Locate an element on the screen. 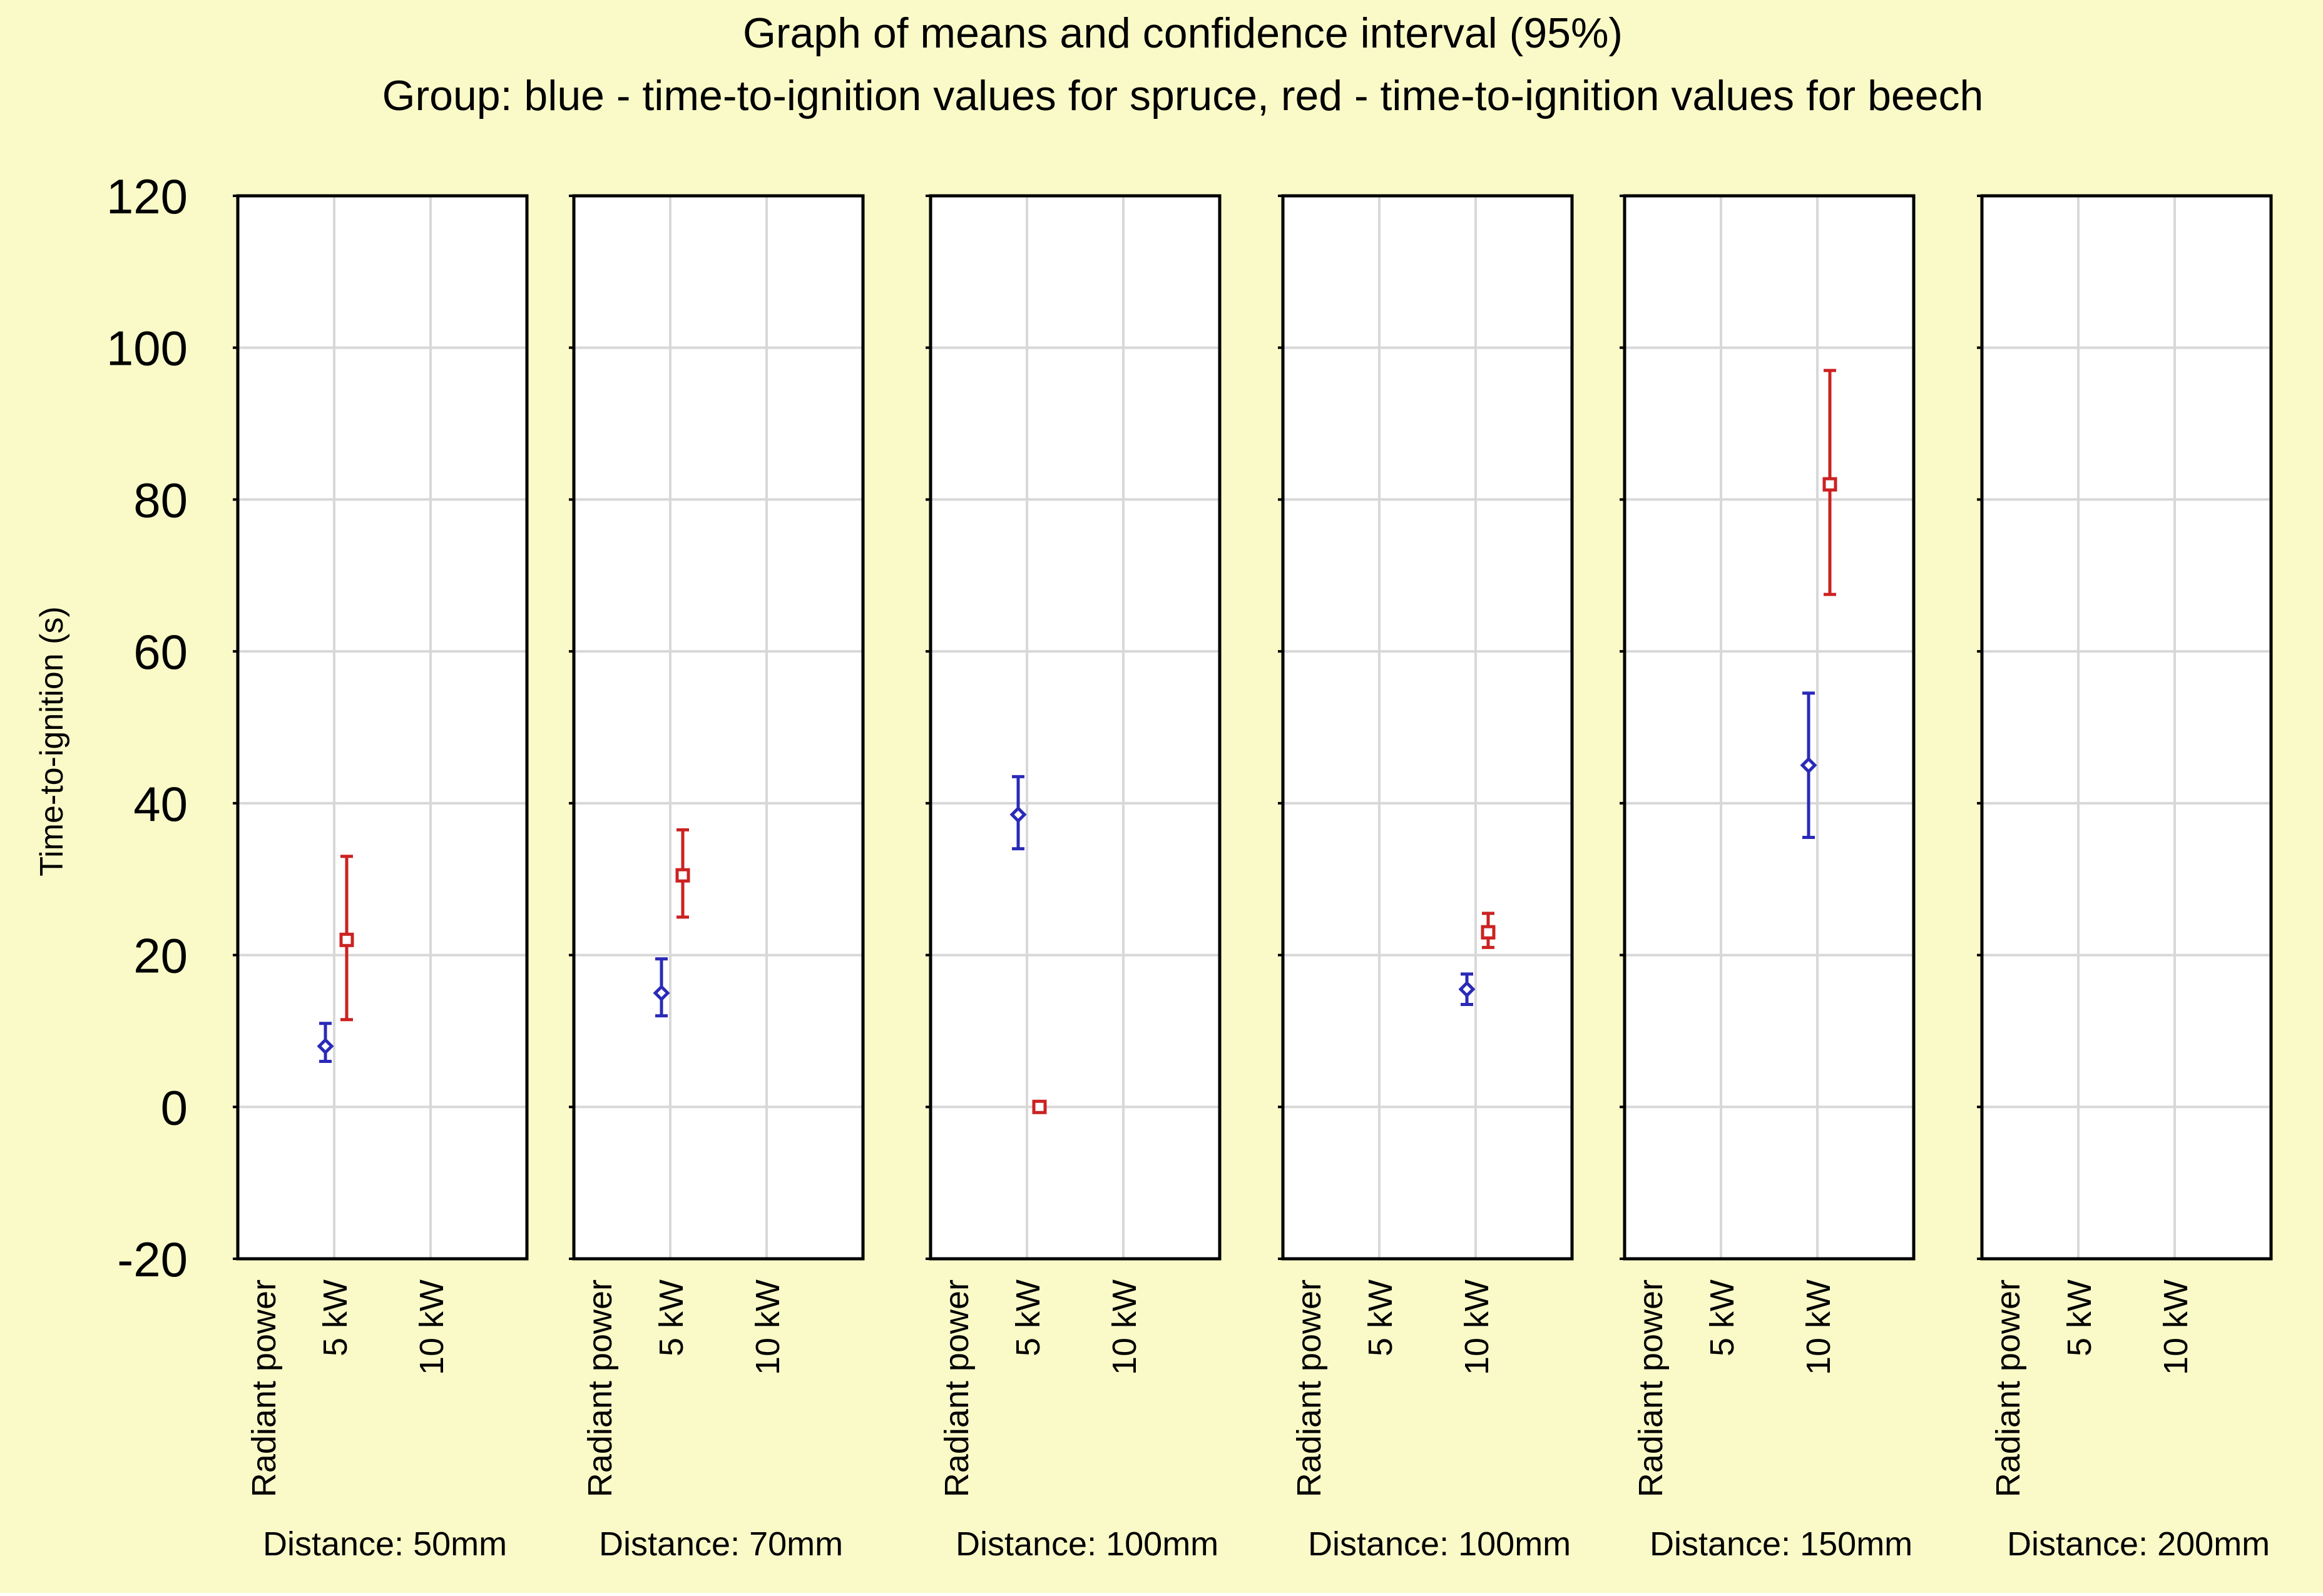 Image resolution: width=2323 pixels, height=1596 pixels. panel-distance-label: Distance: 150mm is located at coordinates (1781, 1544).